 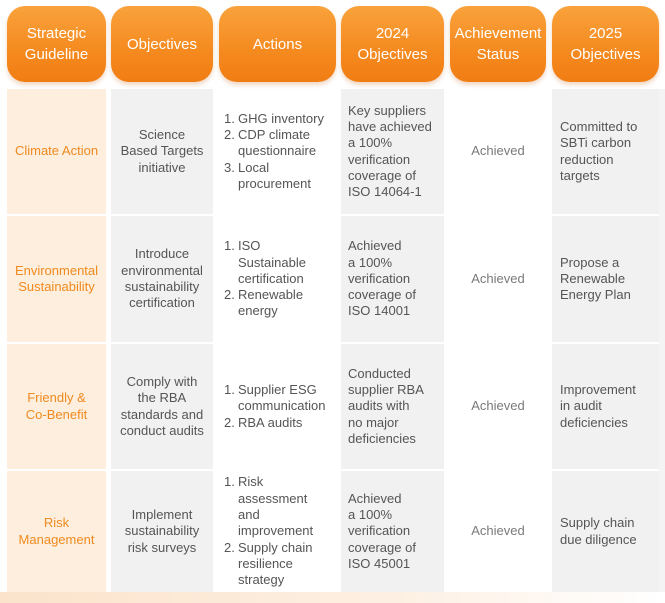 I want to click on action-item: 2. Renewable energy, so click(x=265, y=303).